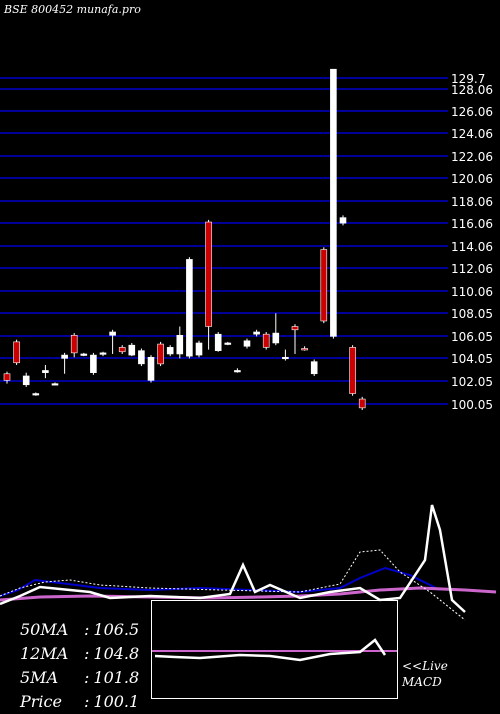 This screenshot has height=714, width=500. I want to click on ma-blue-line, so click(220, 581).